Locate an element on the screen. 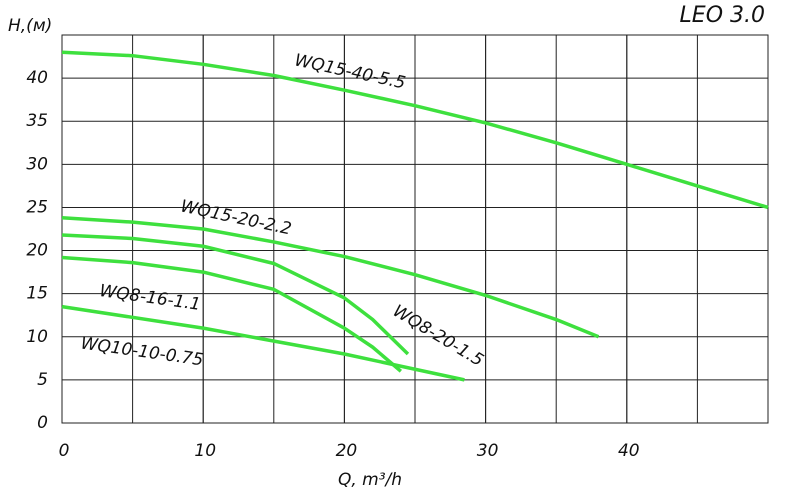 This screenshot has height=500, width=803. curve-label: WQ15-40-5.5 is located at coordinates (350, 71).